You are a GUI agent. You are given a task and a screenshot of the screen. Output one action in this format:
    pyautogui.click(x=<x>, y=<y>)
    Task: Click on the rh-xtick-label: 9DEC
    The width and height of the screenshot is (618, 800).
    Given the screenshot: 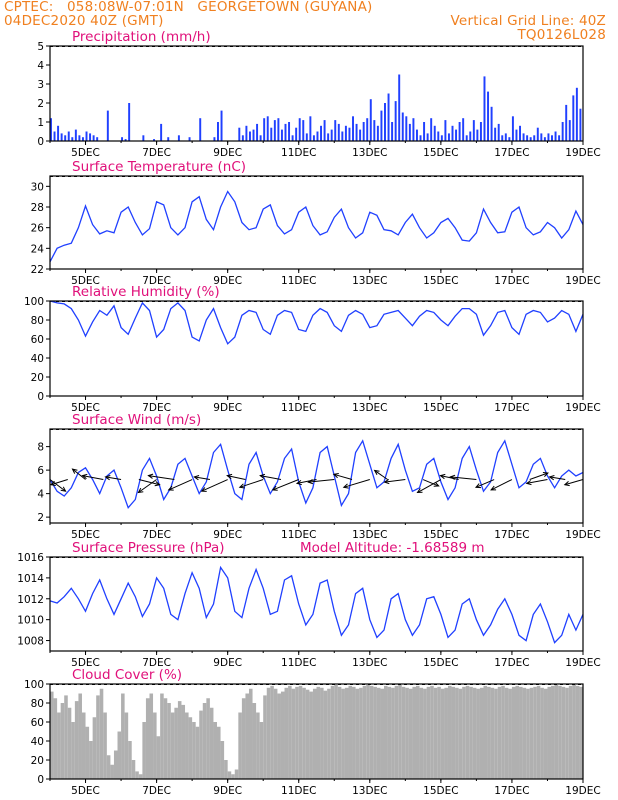 What is the action you would take?
    pyautogui.click(x=227, y=408)
    